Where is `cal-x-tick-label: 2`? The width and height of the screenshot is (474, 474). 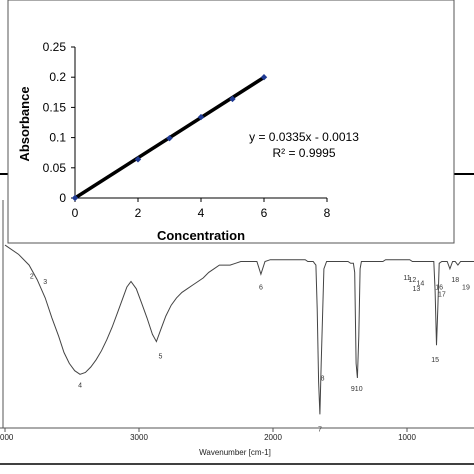 cal-x-tick-label: 2 is located at coordinates (138, 213).